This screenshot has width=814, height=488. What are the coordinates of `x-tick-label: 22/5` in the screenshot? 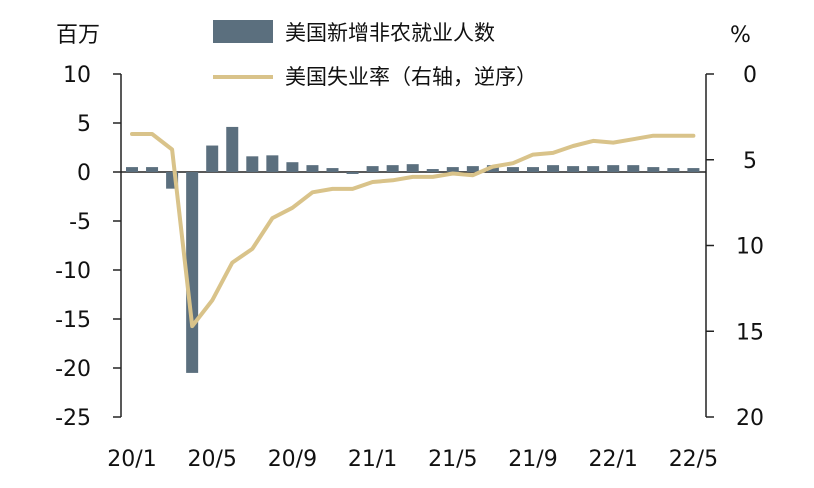 It's located at (693, 459).